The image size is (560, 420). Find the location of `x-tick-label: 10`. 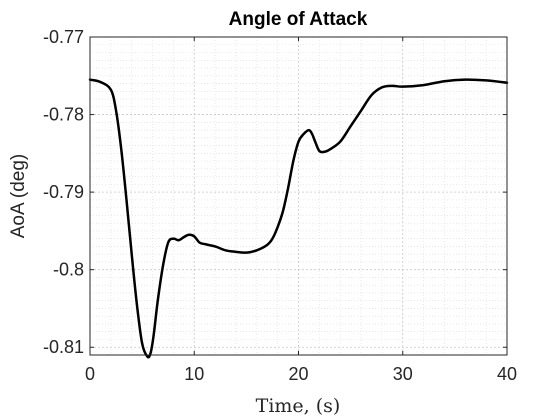

x-tick-label: 10 is located at coordinates (194, 374).